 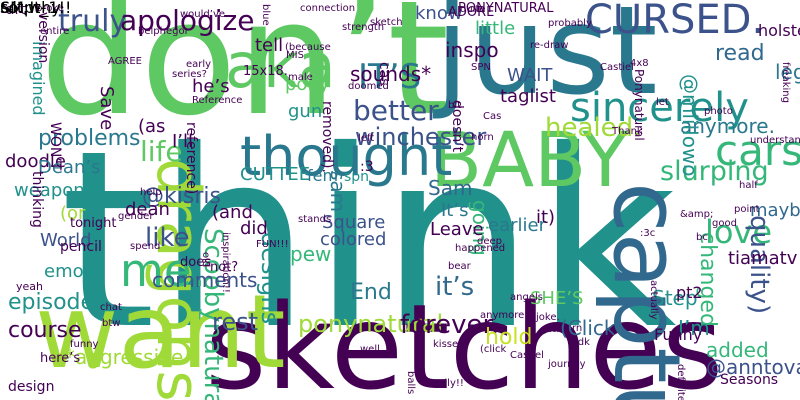 What do you see at coordinates (189, 74) in the screenshot?
I see `word: series?` at bounding box center [189, 74].